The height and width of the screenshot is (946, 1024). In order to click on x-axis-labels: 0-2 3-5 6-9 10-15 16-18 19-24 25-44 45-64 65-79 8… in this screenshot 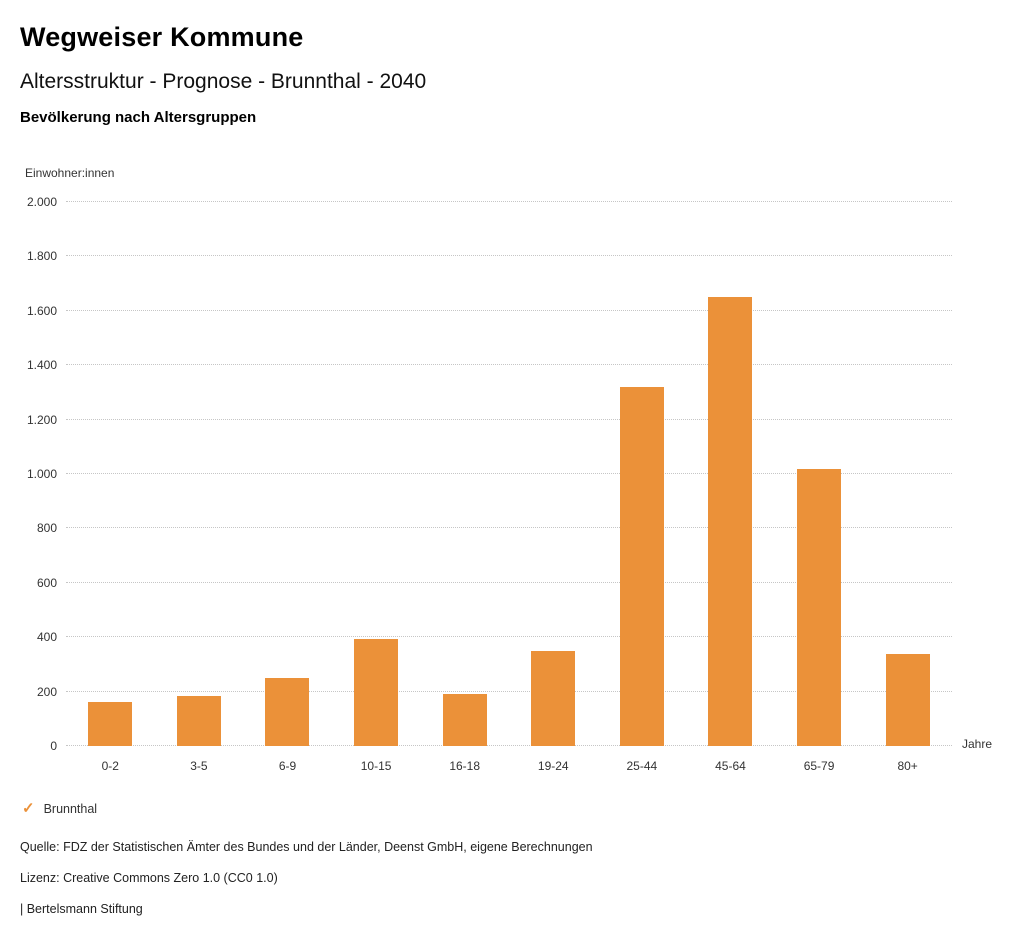, I will do `click(509, 766)`.